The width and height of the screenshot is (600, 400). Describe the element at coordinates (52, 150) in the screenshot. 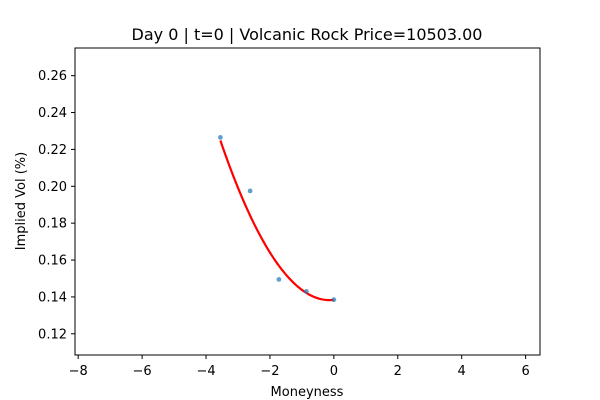

I see `y-tick-label: 0.22` at that location.